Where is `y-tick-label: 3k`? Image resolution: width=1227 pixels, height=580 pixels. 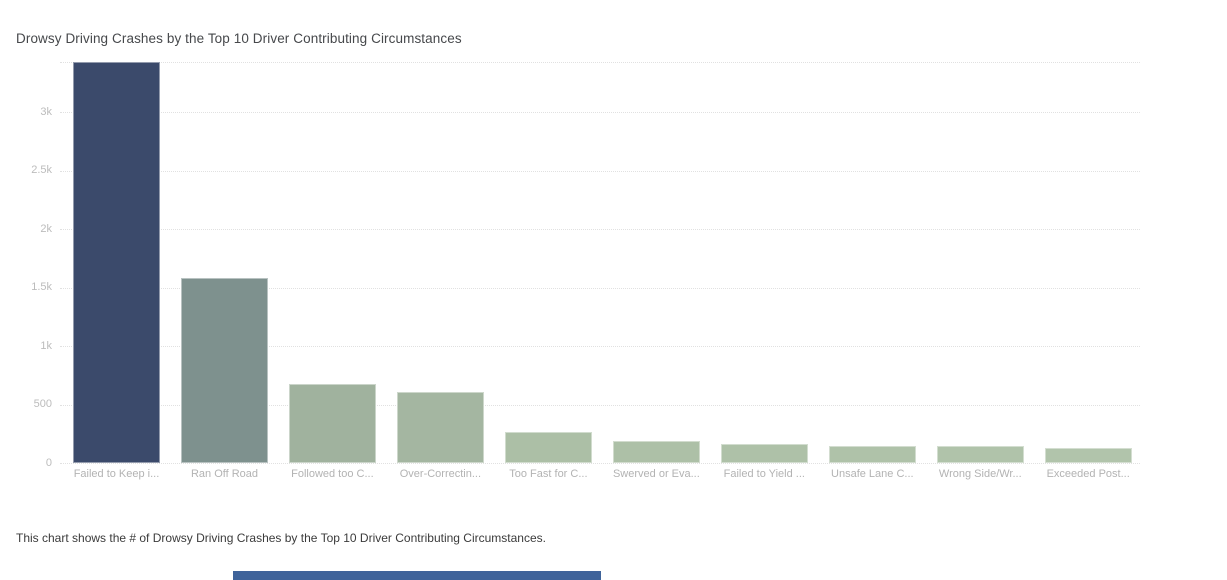 y-tick-label: 3k is located at coordinates (46, 111).